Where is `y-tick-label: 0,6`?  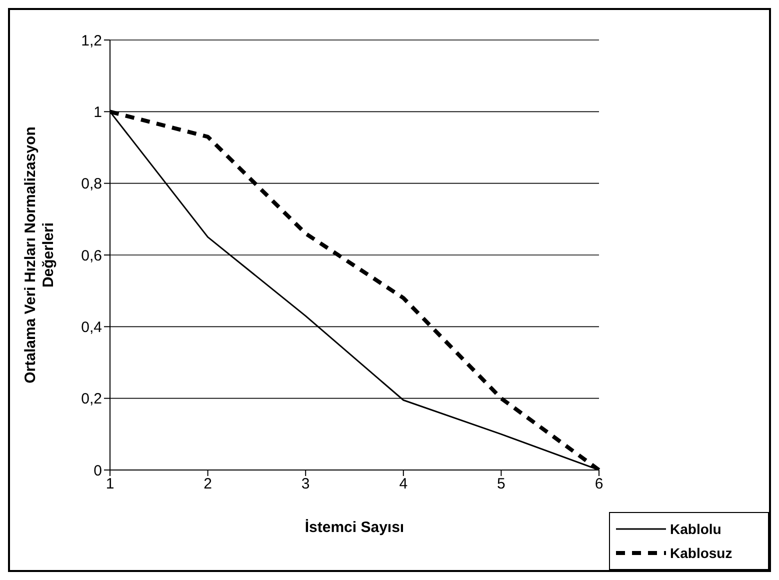
y-tick-label: 0,6 is located at coordinates (91, 255).